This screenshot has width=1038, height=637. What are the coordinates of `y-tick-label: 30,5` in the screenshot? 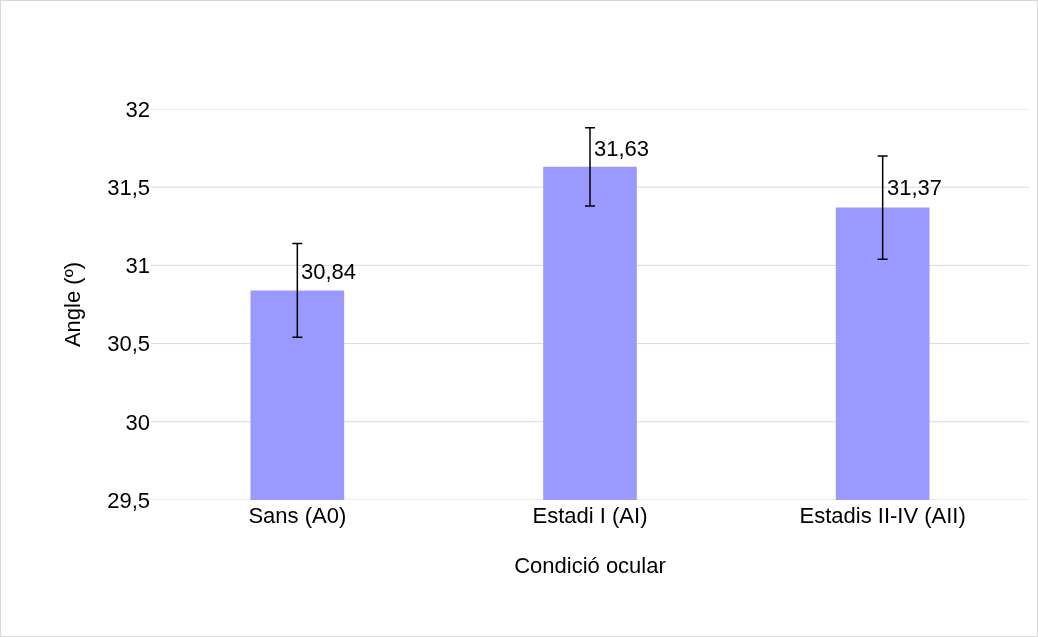 It's located at (128, 344).